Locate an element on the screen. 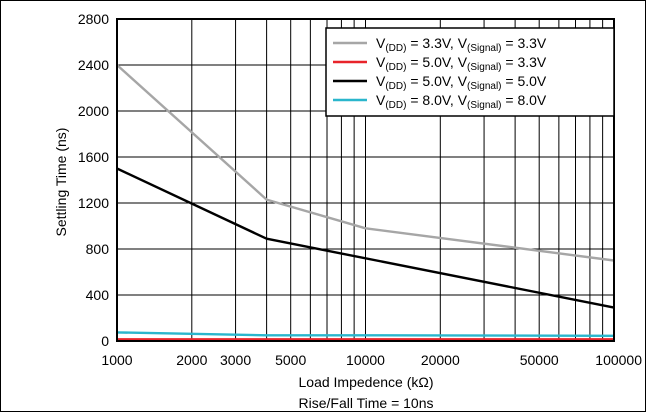 This screenshot has height=412, width=646. y-tick-label: 400 is located at coordinates (98, 295).